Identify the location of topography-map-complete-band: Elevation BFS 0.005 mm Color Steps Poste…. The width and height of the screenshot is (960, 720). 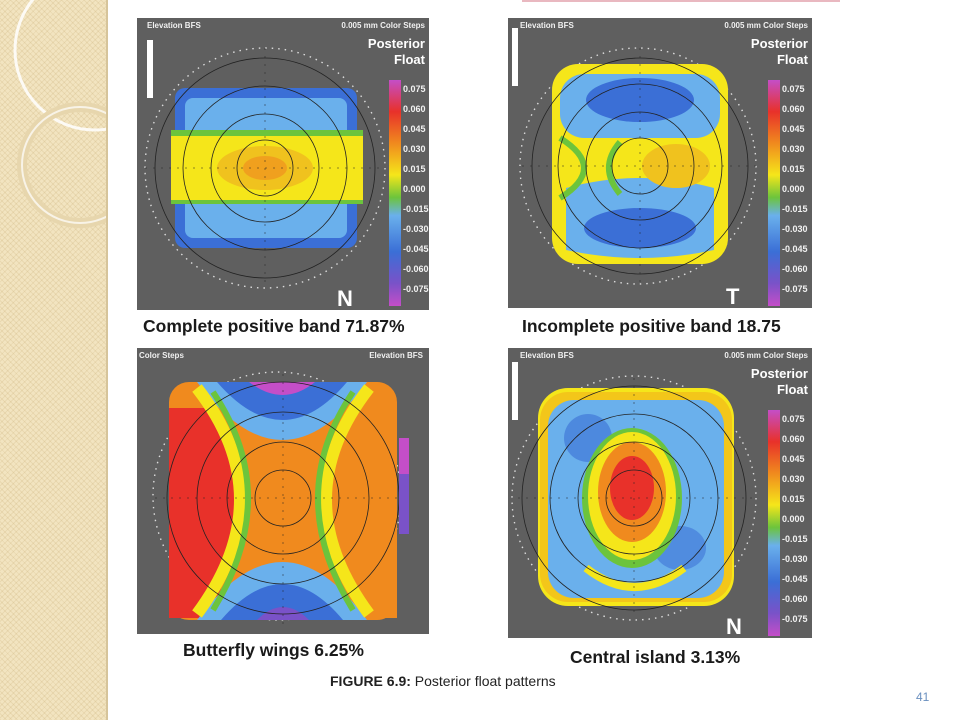
(283, 164).